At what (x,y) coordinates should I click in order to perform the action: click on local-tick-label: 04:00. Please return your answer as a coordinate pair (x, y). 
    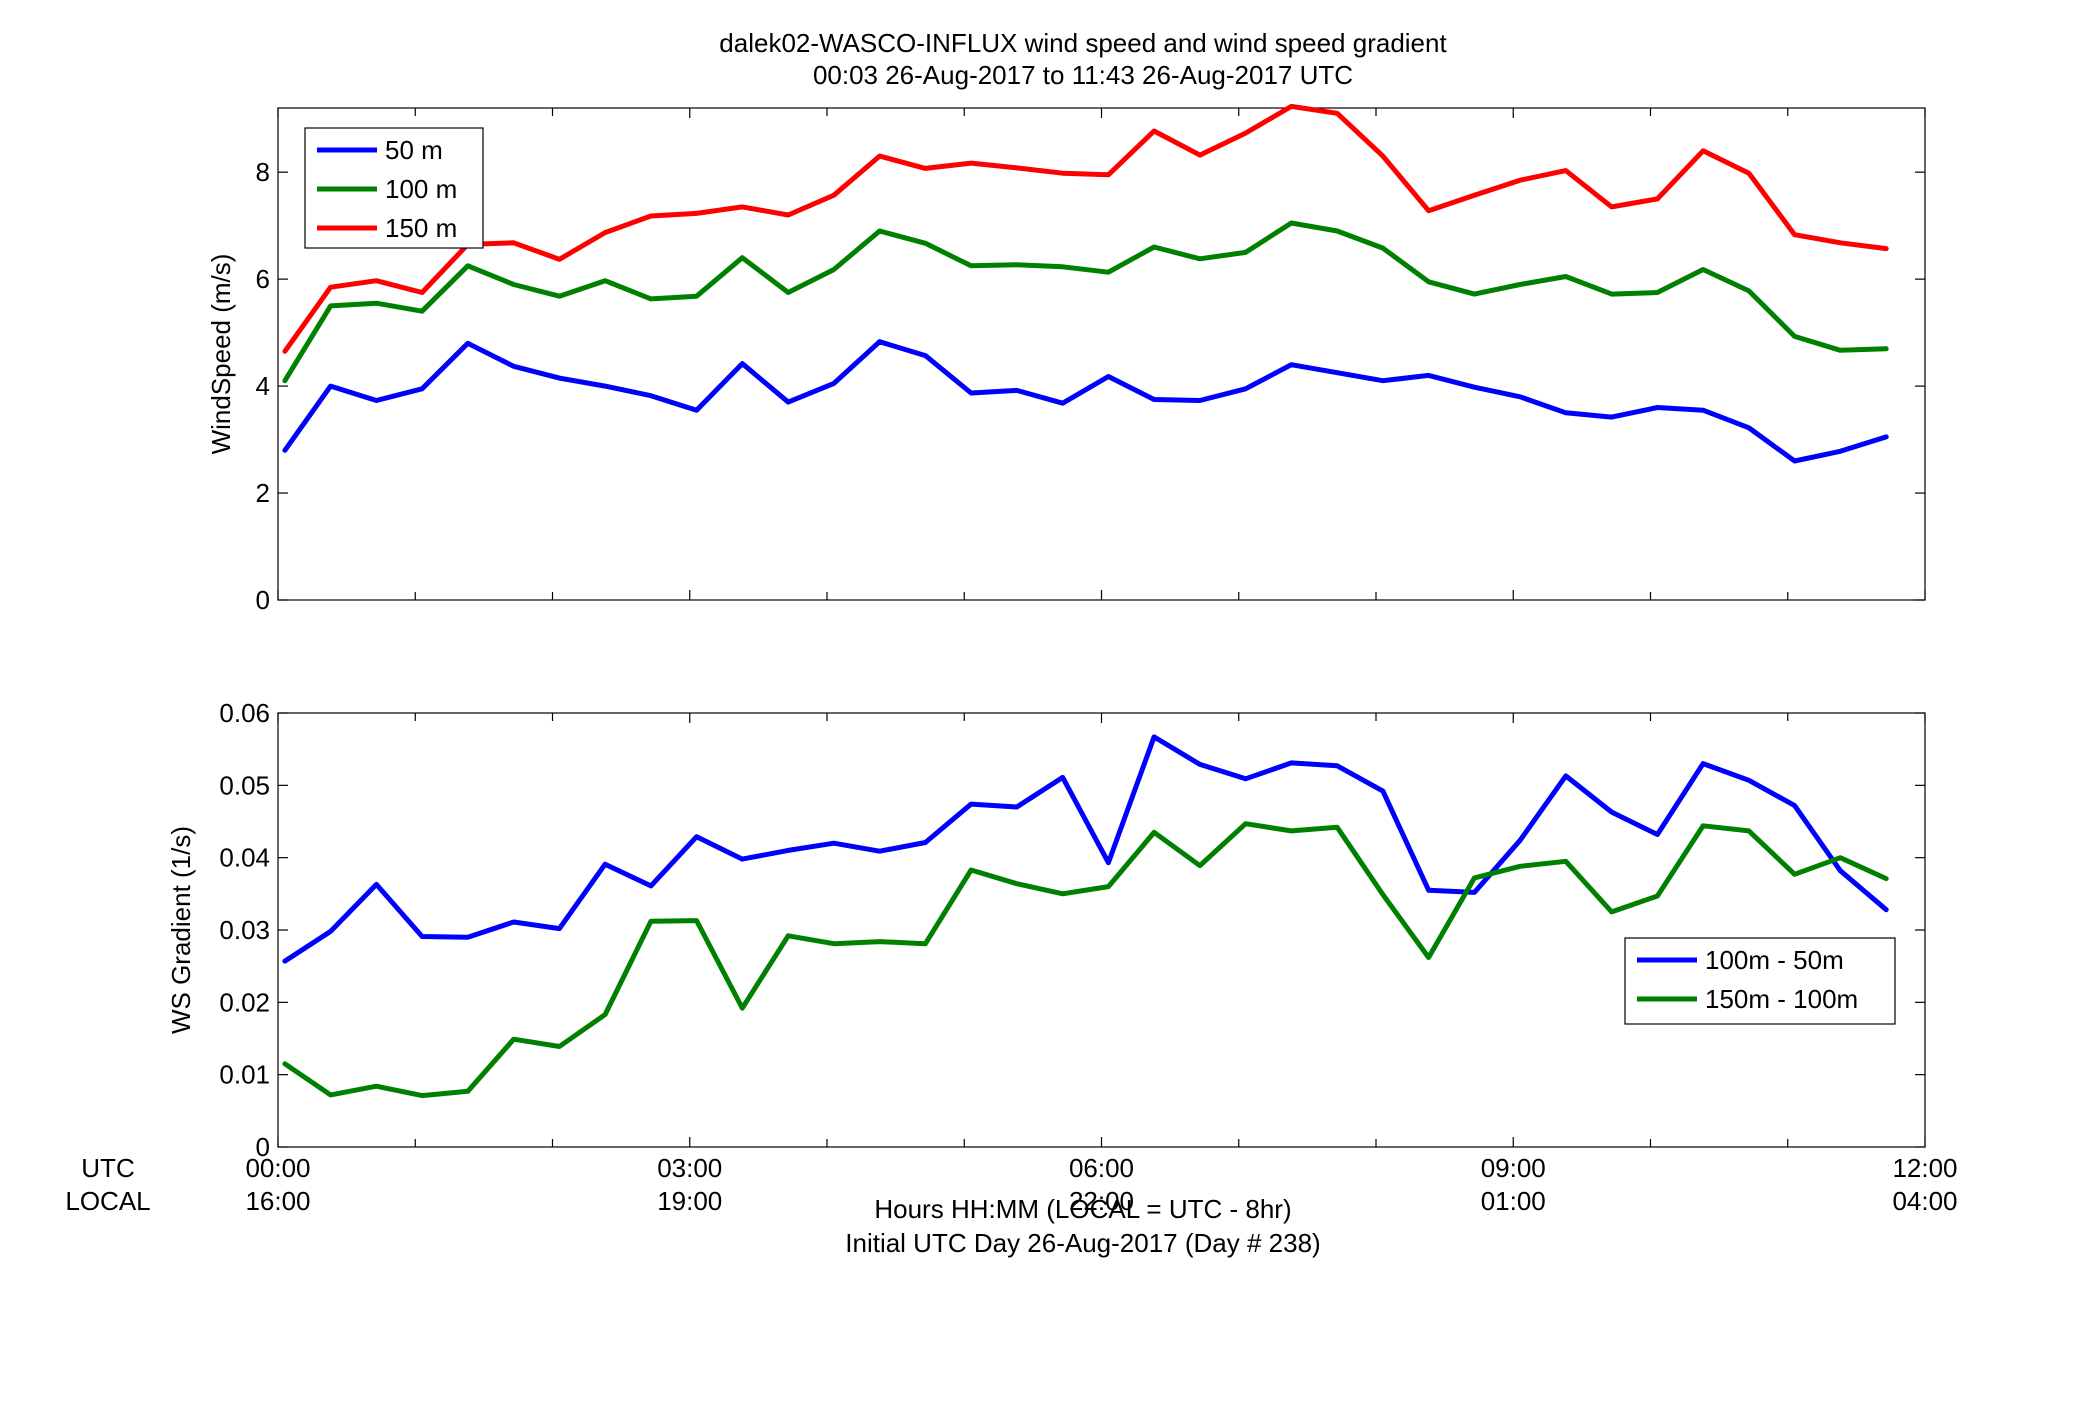
    Looking at the image, I should click on (1924, 1201).